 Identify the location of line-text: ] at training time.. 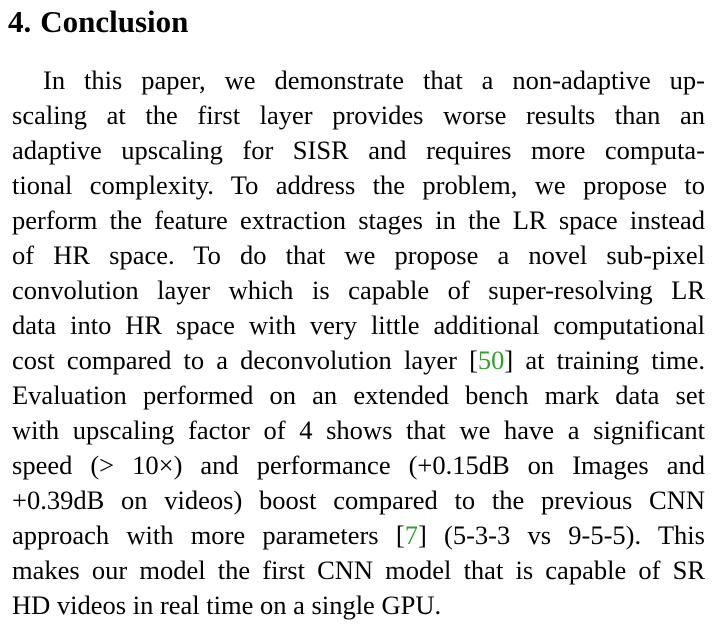
(604, 360).